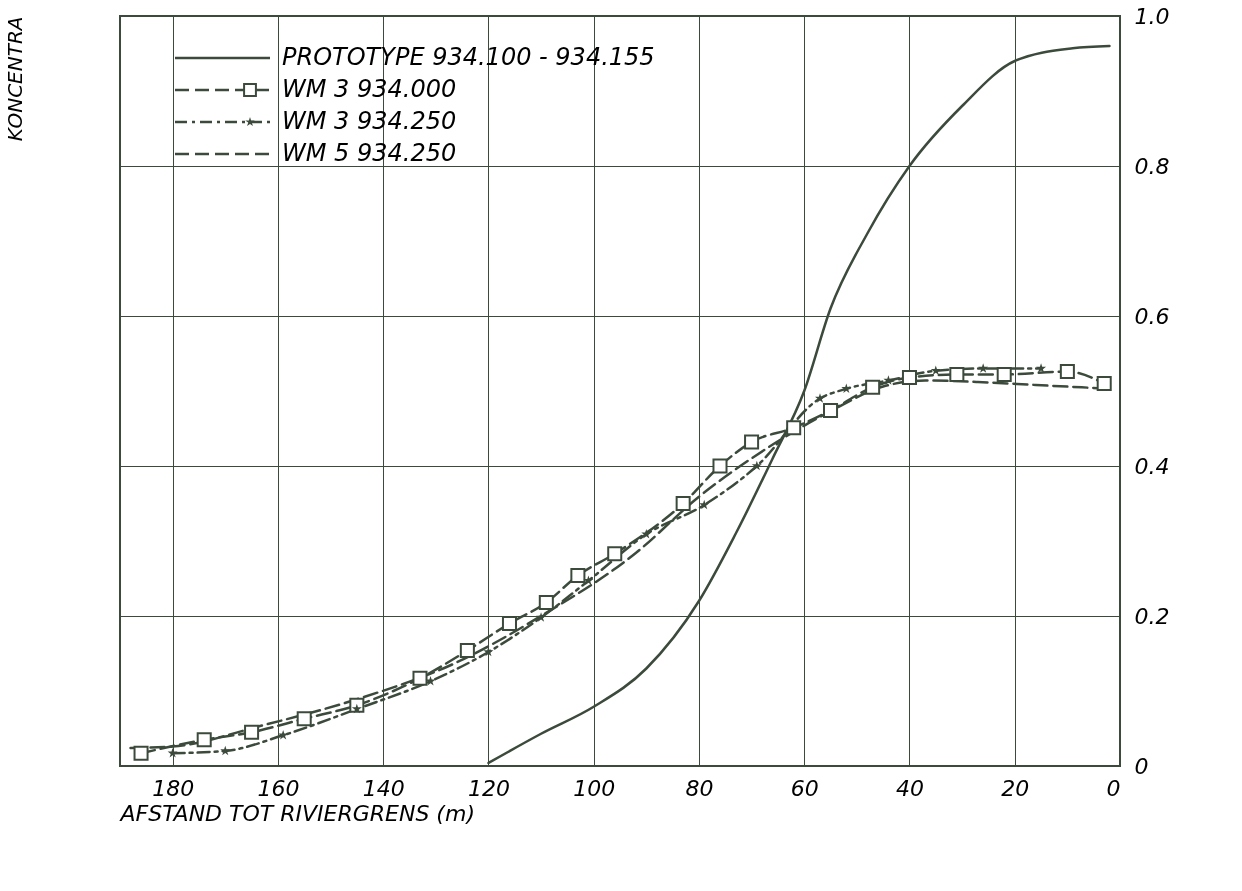 This screenshot has height=891, width=1242. Describe the element at coordinates (1015, 788) in the screenshot. I see `x-tick-label: 20` at that location.